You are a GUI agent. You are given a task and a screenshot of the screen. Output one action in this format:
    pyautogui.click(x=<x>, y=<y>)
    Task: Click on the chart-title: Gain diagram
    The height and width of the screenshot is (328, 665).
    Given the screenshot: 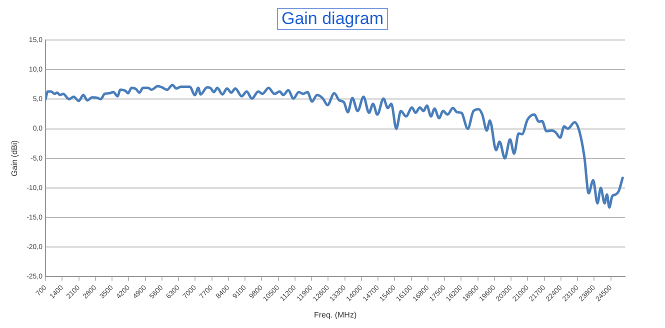 What is the action you would take?
    pyautogui.click(x=332, y=19)
    